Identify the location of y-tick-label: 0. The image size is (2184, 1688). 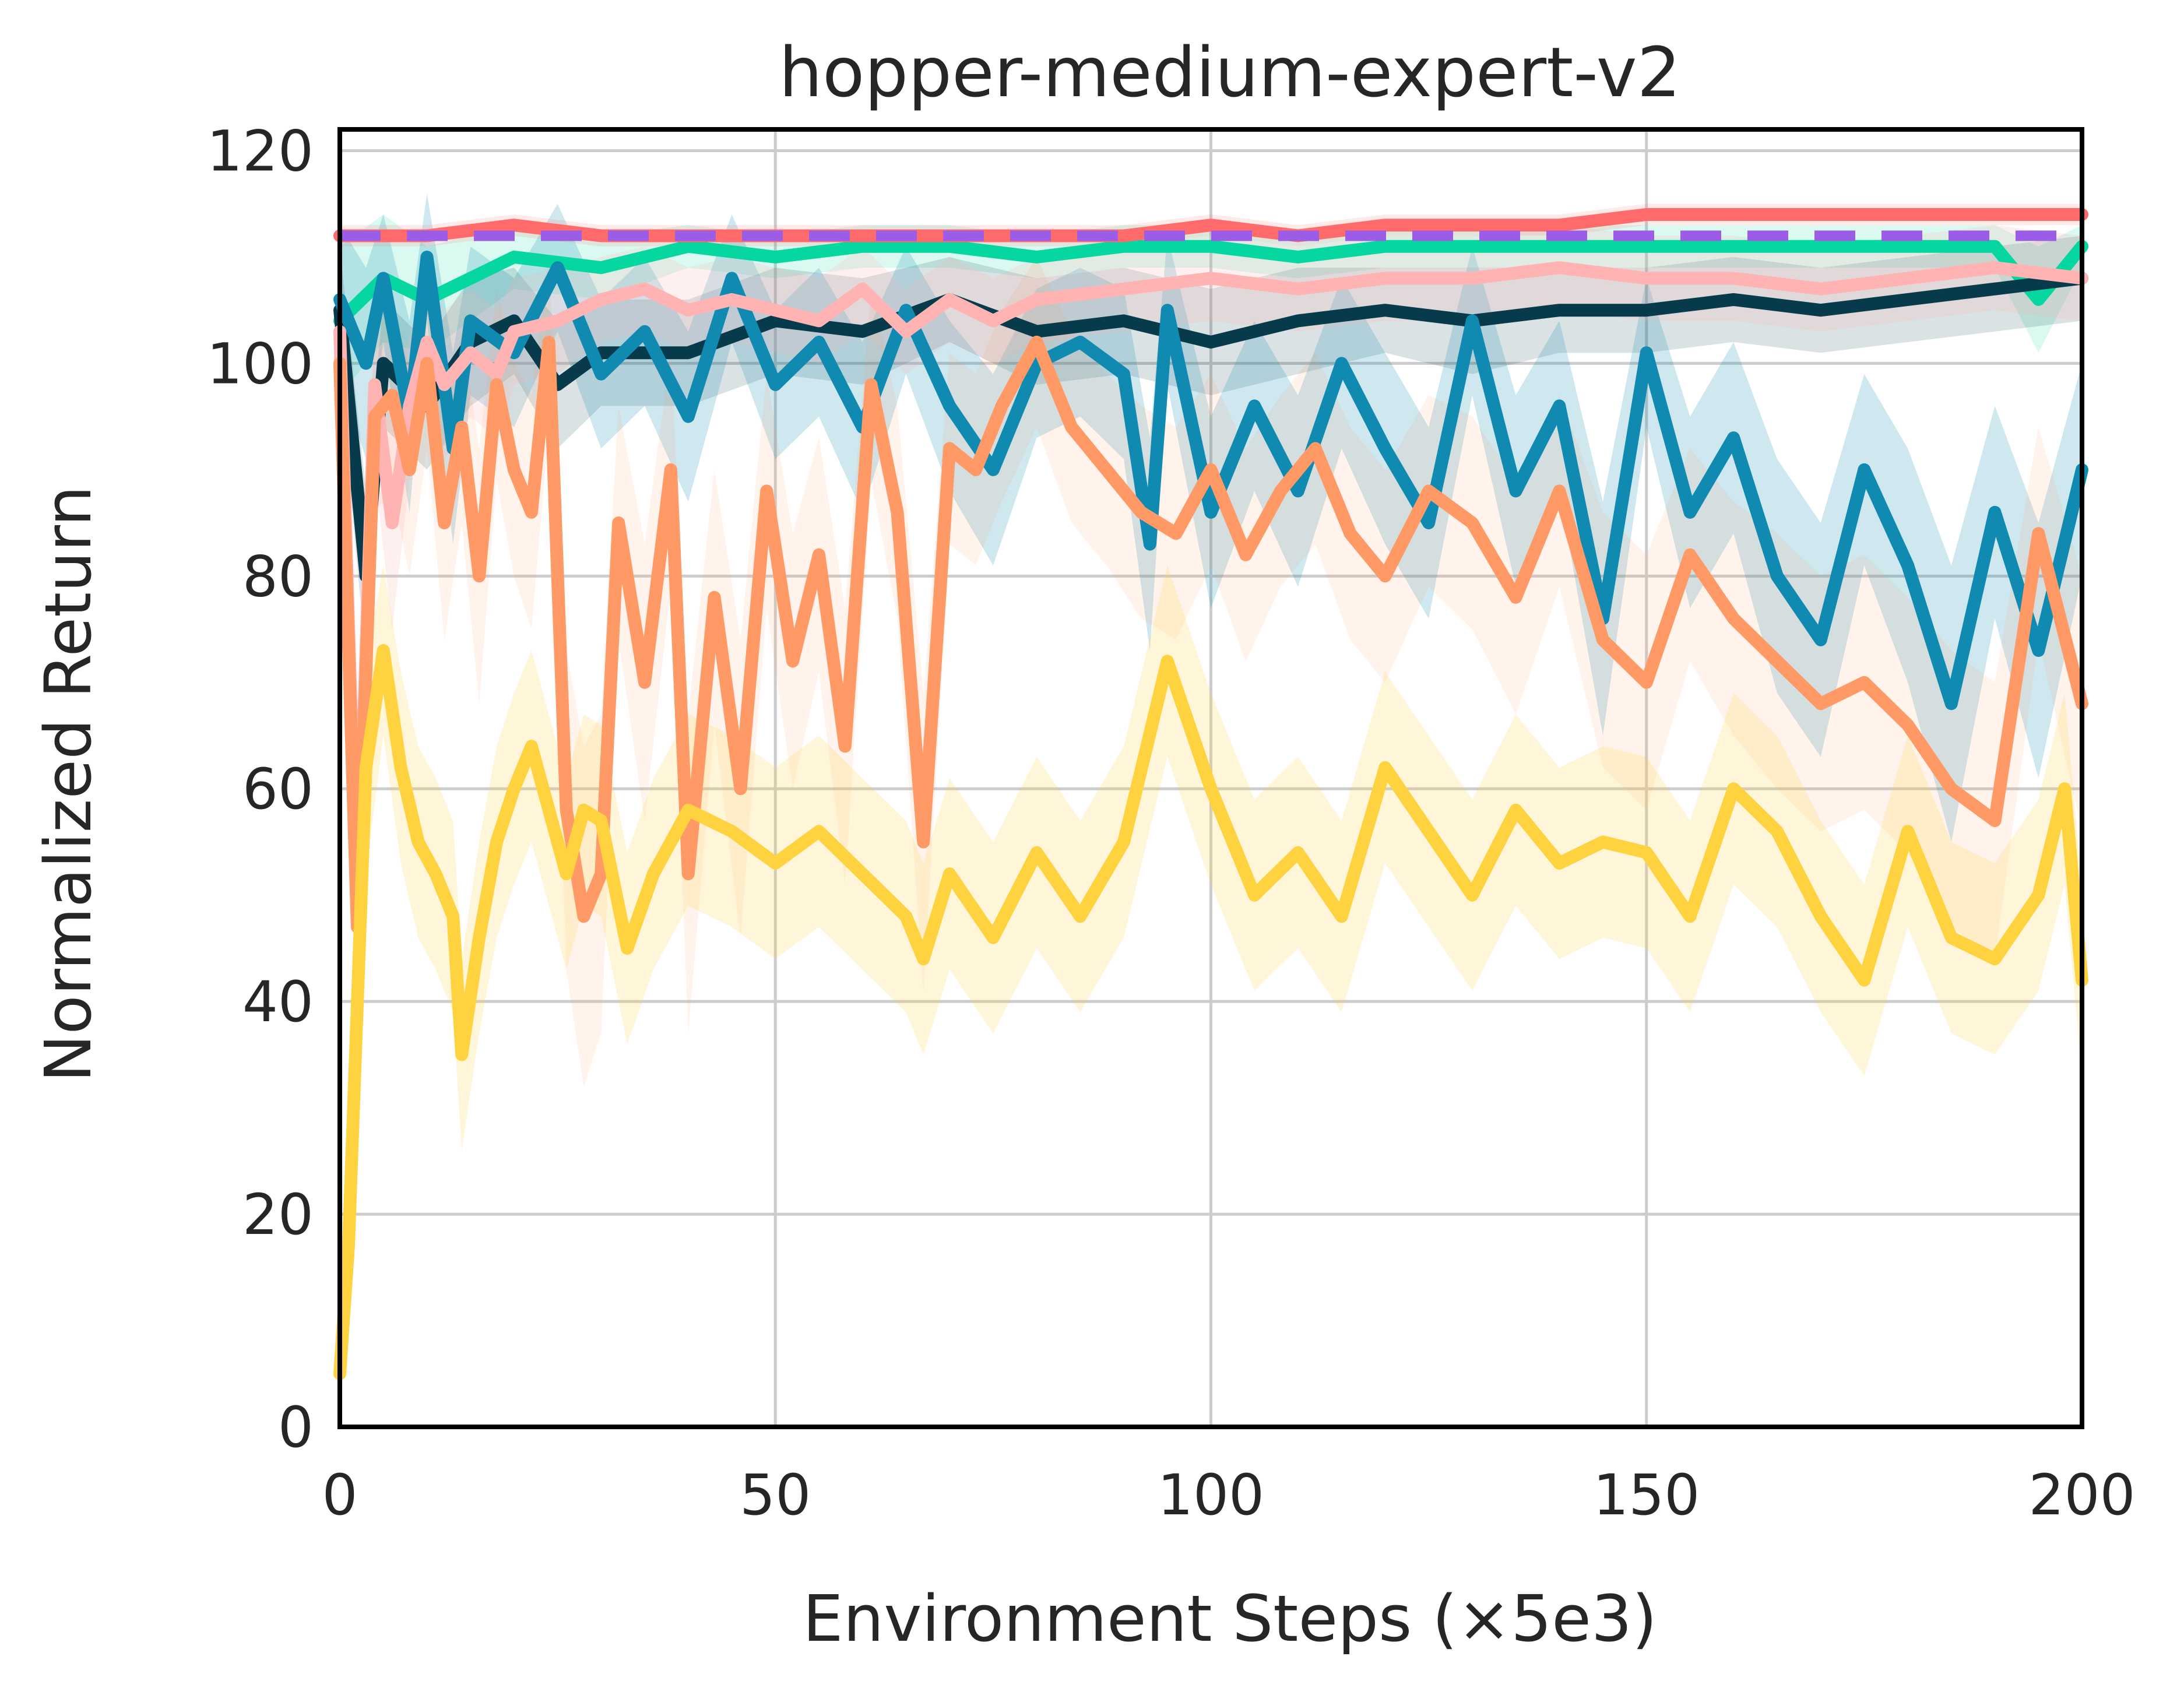
(296, 1427).